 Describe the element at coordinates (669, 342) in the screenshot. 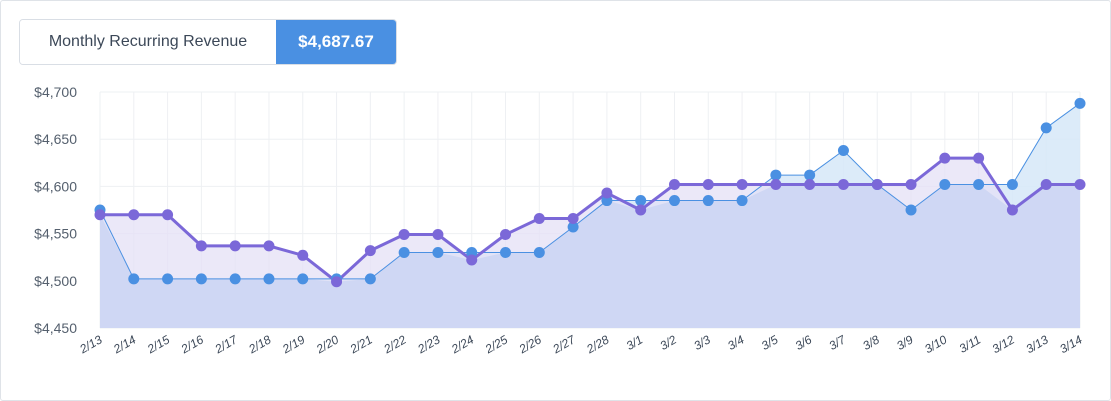

I see `x-tick-label: 3/2` at that location.